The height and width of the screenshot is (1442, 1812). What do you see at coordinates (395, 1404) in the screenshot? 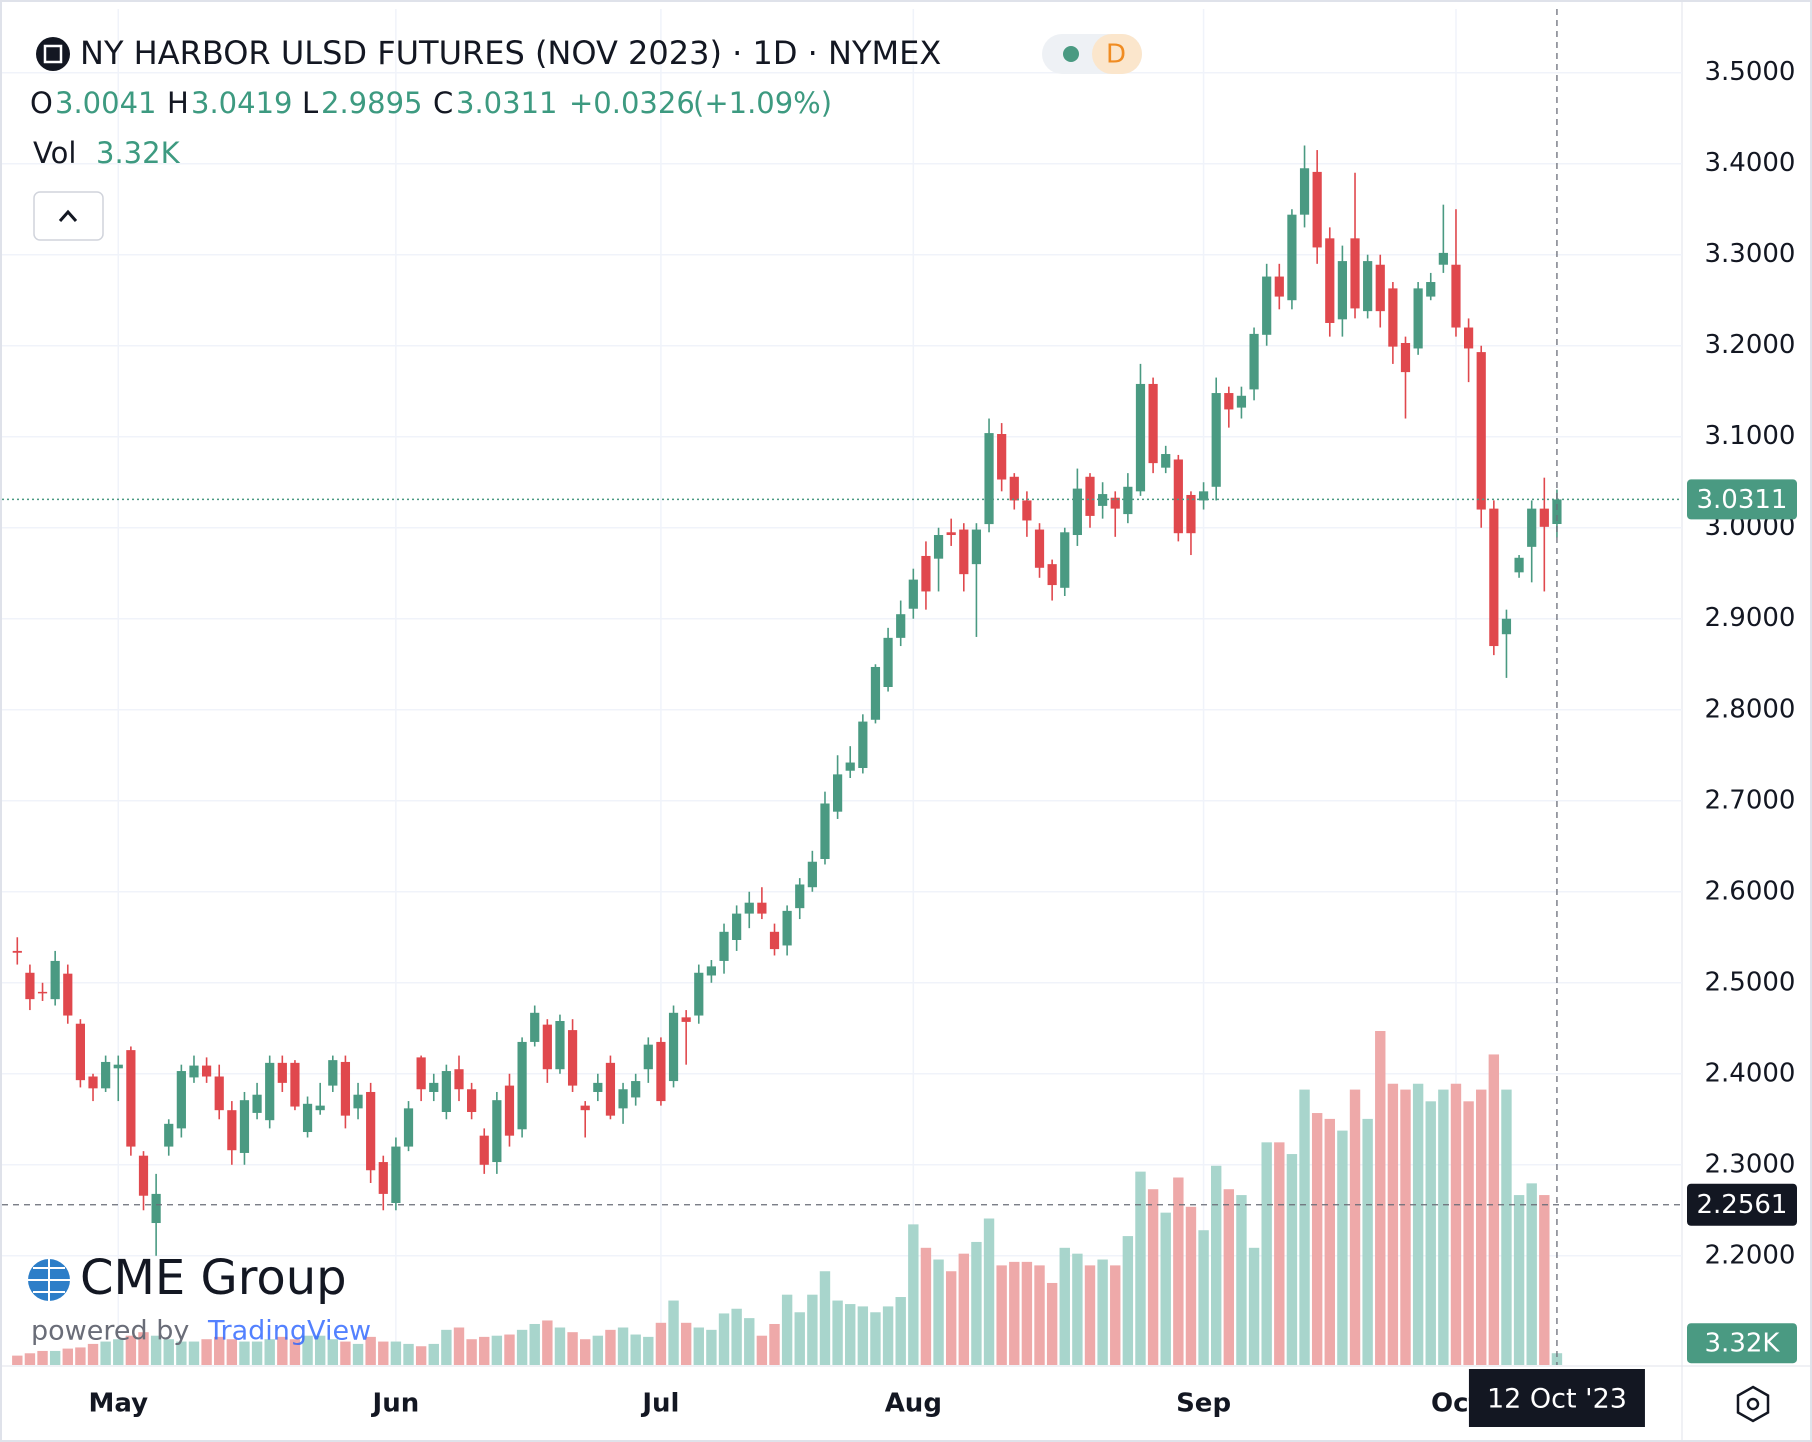
I see `x-tick-label: Jun` at bounding box center [395, 1404].